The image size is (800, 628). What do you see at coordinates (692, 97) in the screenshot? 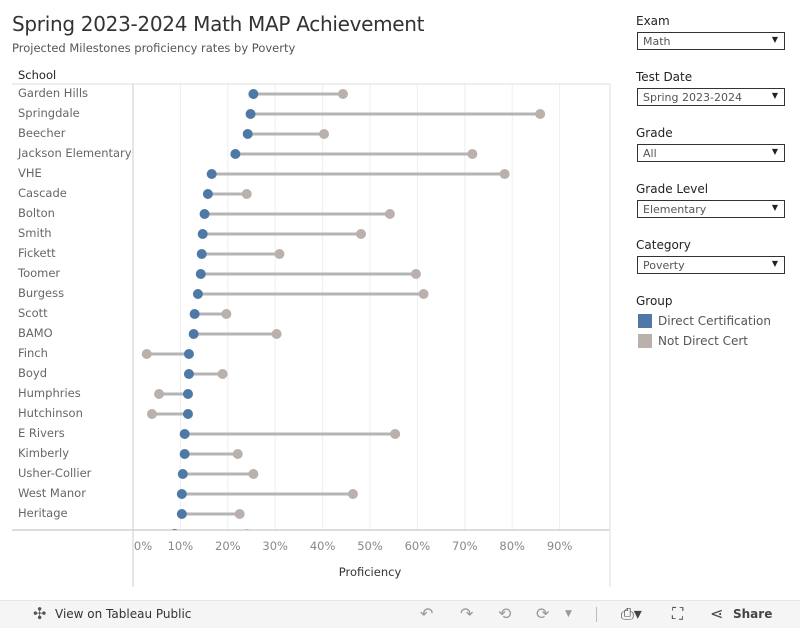
I see `filter-value: Spring 2023-2024` at bounding box center [692, 97].